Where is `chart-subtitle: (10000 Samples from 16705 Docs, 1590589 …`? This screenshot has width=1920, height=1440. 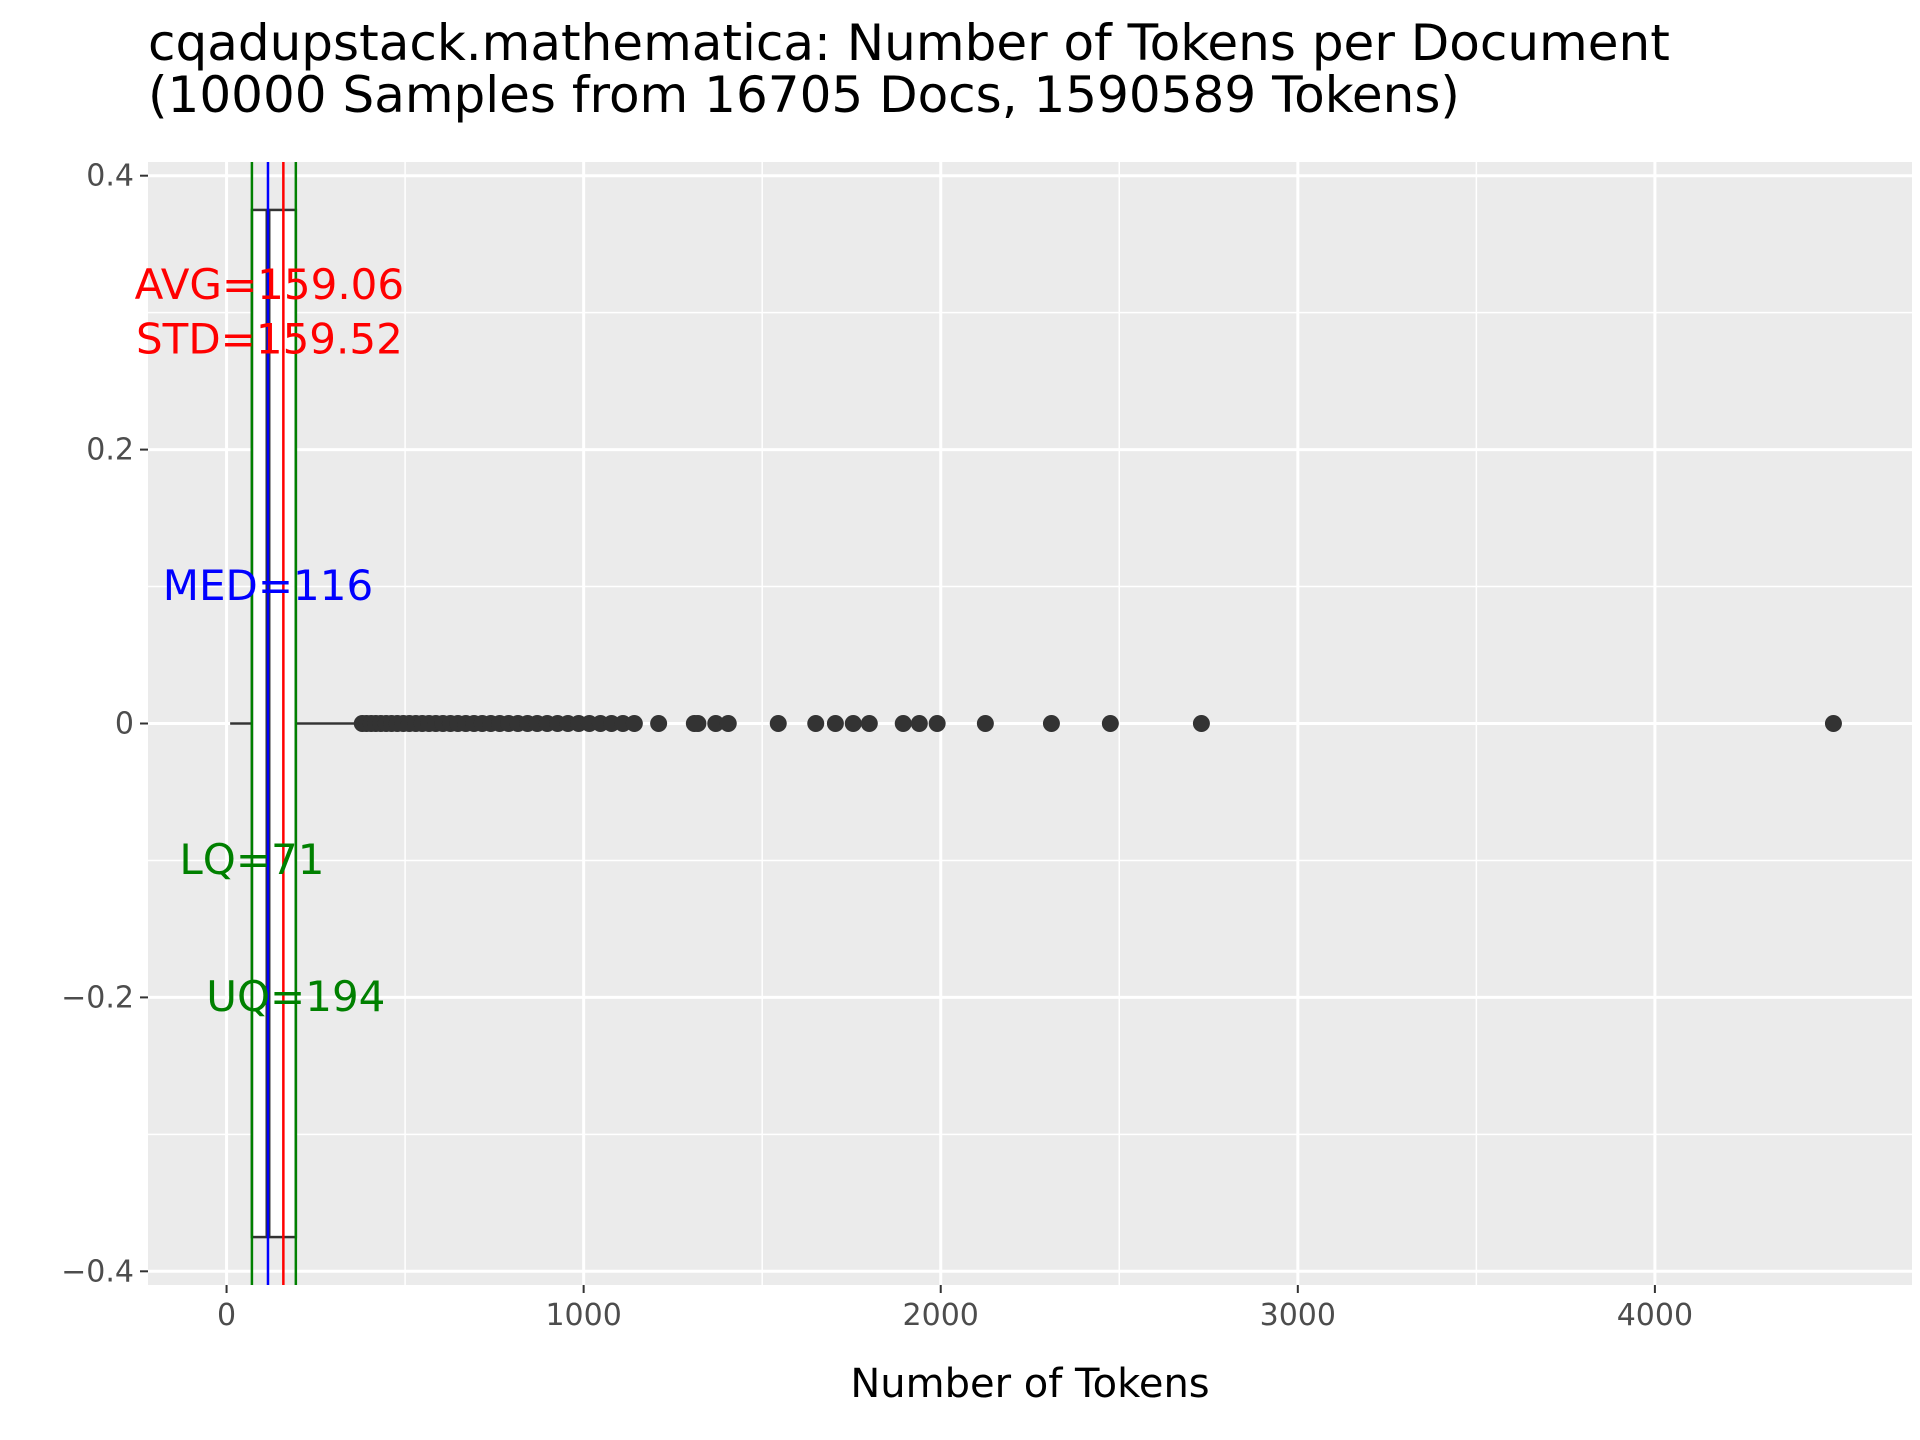
chart-subtitle: (10000 Samples from 16705 Docs, 1590589 … is located at coordinates (804, 95).